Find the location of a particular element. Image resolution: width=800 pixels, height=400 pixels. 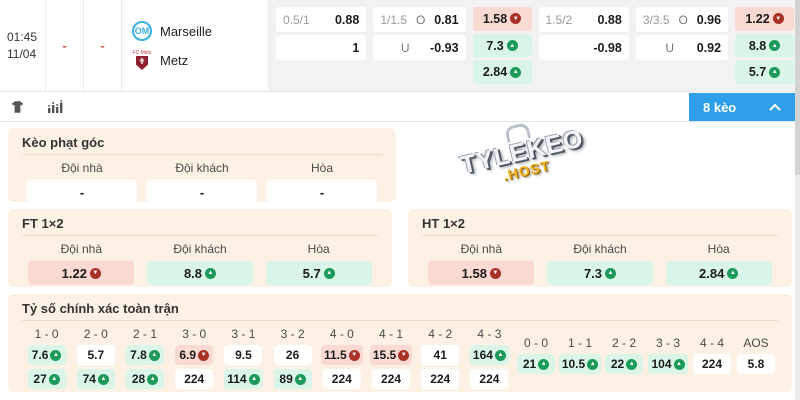

odds-price: 6.9 is located at coordinates (188, 355).